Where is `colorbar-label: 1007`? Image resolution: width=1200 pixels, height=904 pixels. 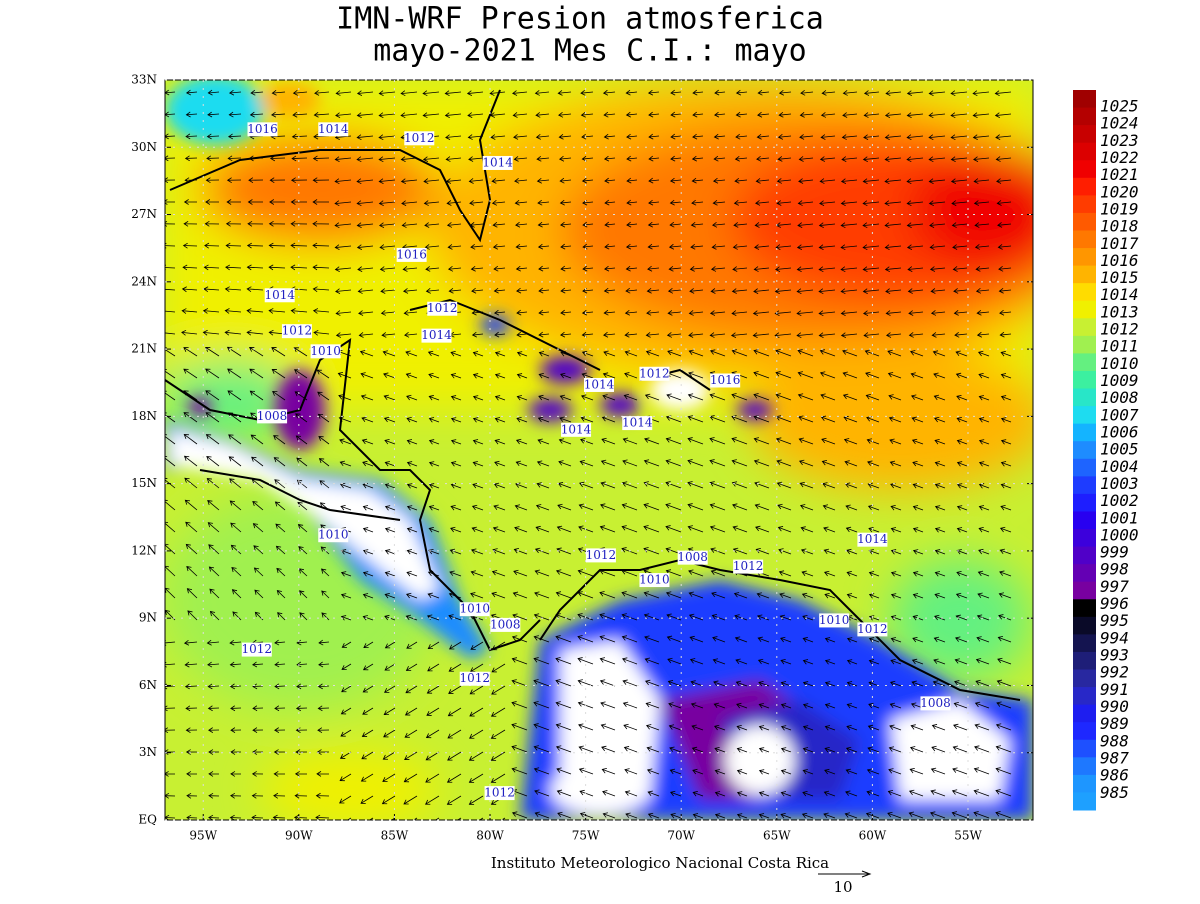
colorbar-label: 1007 is located at coordinates (1119, 414).